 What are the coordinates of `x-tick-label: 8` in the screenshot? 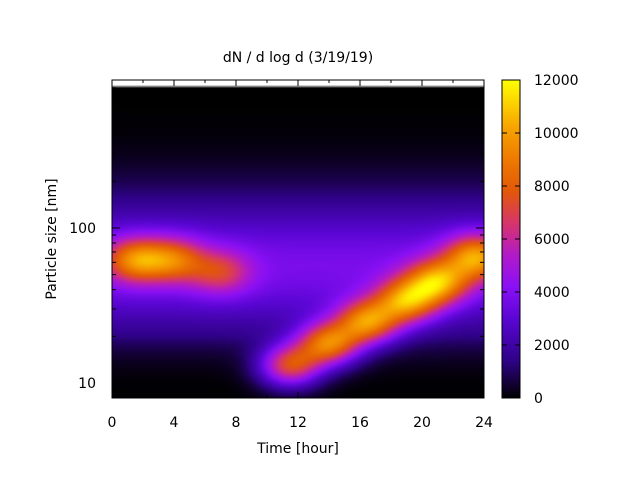 It's located at (236, 423).